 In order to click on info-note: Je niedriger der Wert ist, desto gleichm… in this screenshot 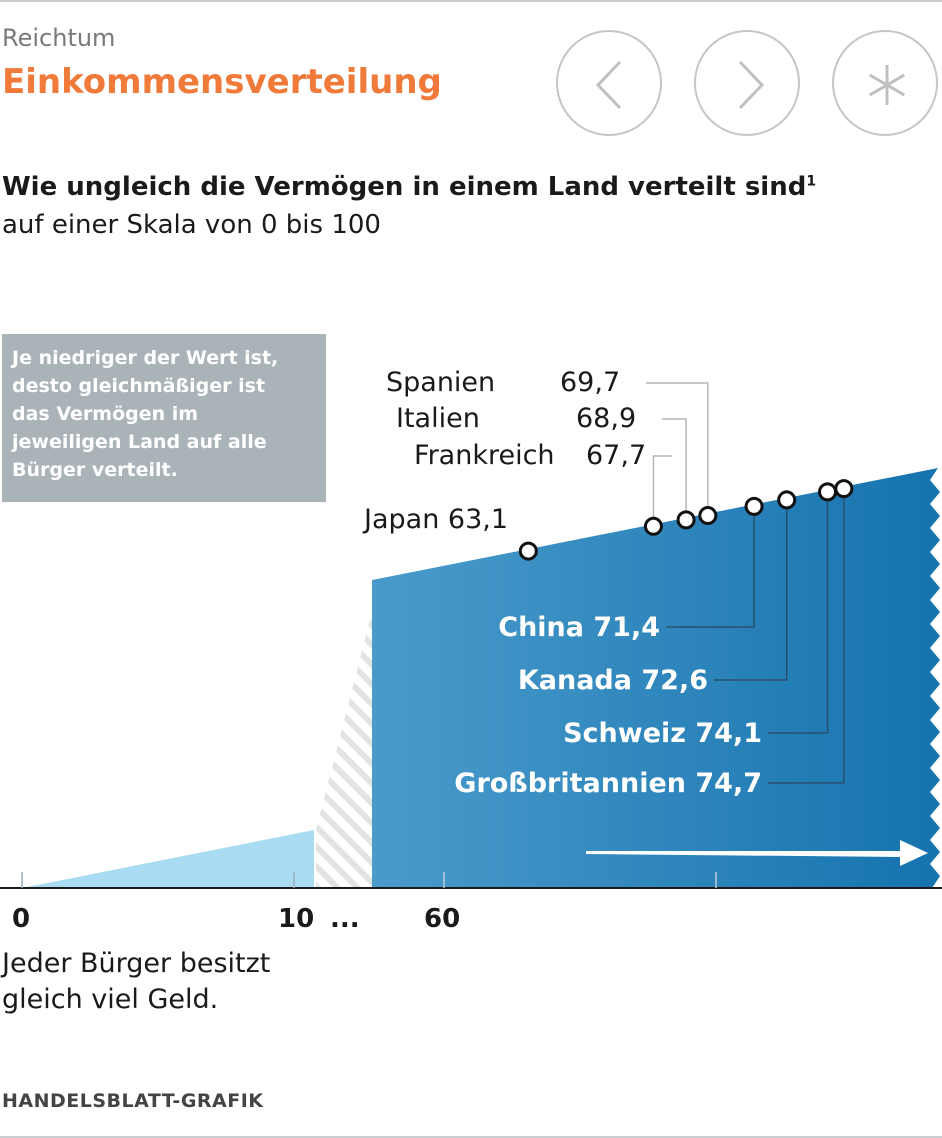, I will do `click(164, 418)`.